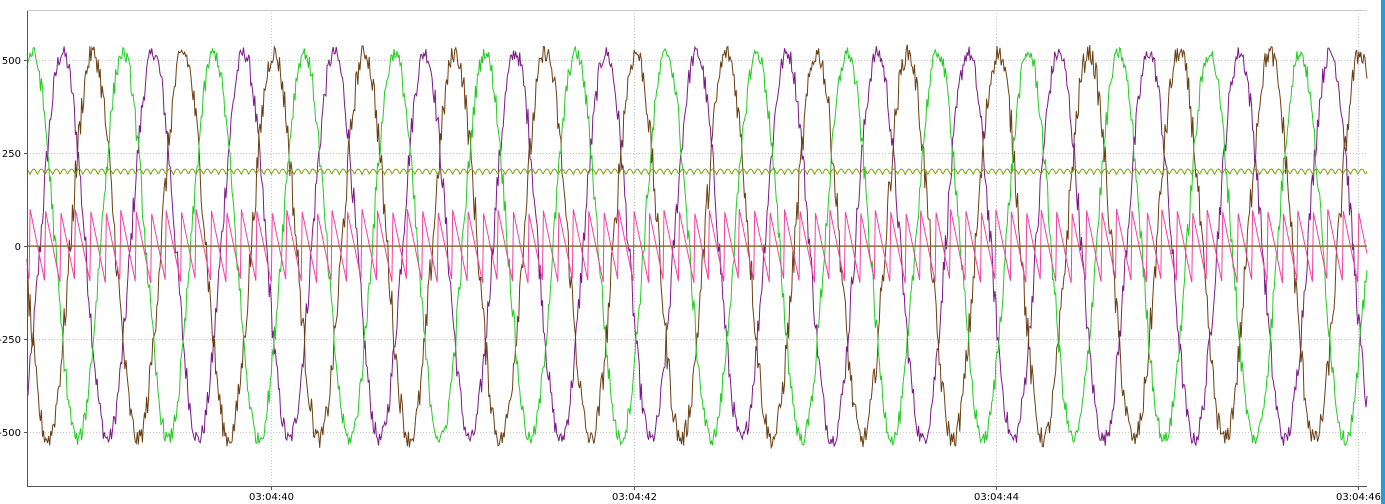 Image resolution: width=1385 pixels, height=504 pixels. I want to click on x-tick-label: 03:04:46, so click(1358, 497).